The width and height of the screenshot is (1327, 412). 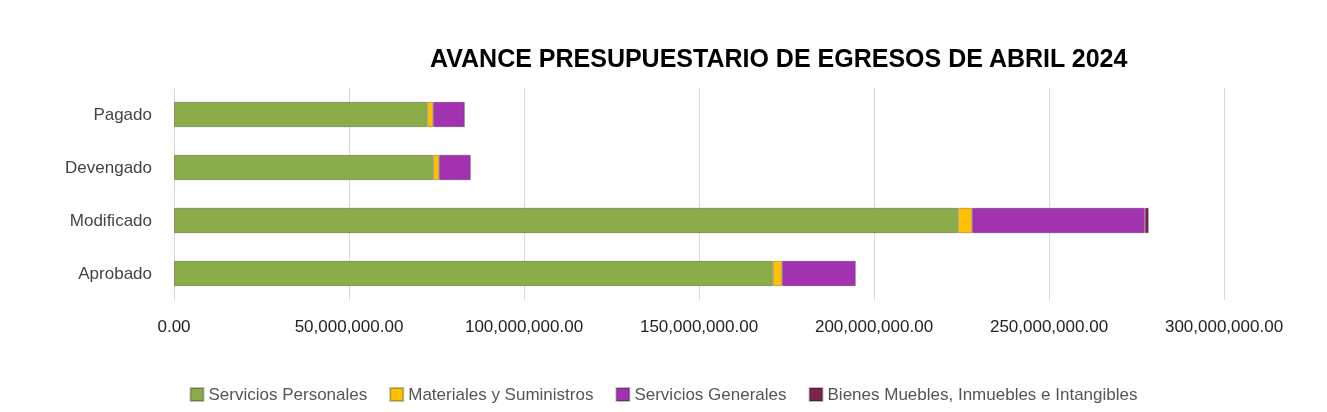 I want to click on x-tick-label: 300,000,000.00, so click(x=1224, y=326).